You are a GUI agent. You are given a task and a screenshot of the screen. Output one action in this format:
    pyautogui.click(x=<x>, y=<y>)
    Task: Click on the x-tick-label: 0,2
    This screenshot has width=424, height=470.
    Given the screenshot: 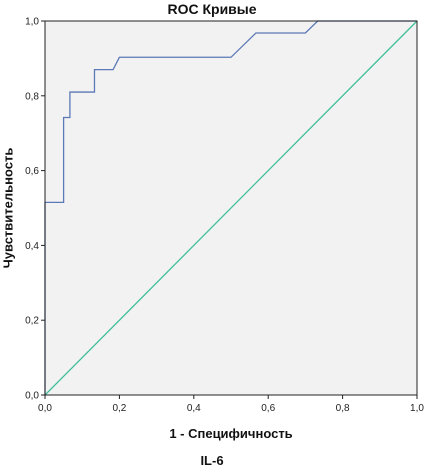 What is the action you would take?
    pyautogui.click(x=119, y=408)
    